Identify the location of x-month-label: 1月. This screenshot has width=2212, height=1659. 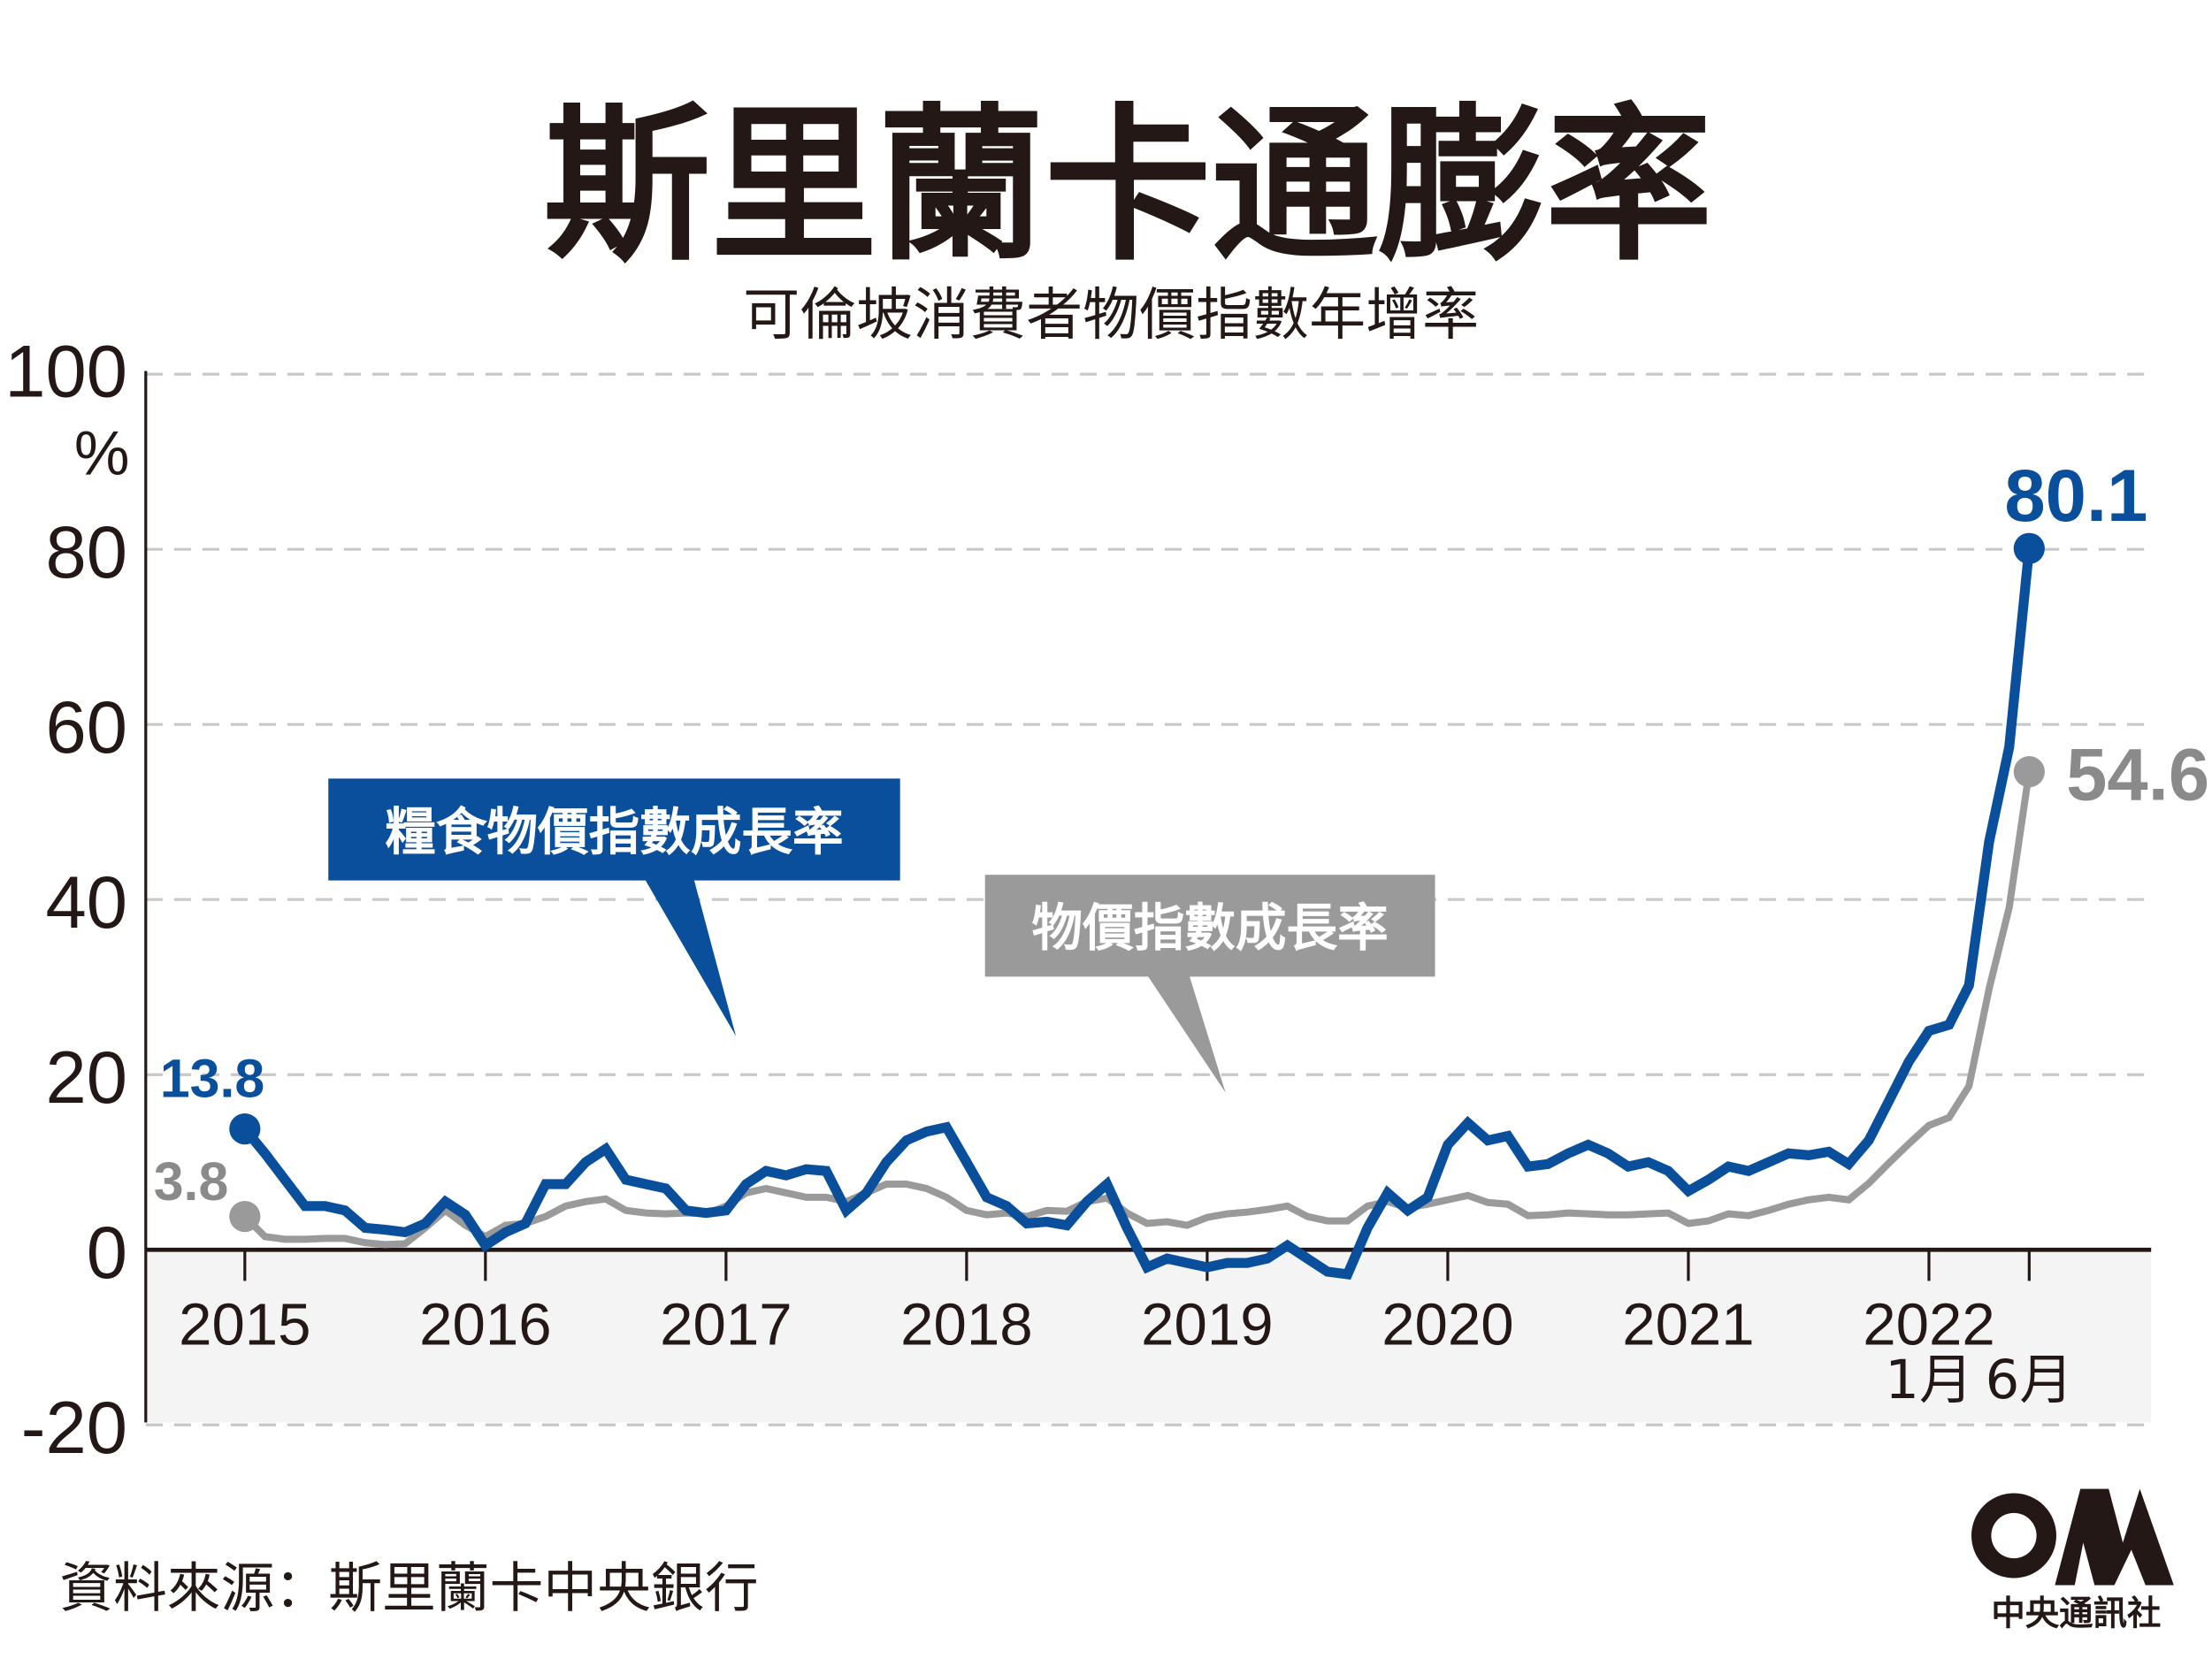
(1928, 1380).